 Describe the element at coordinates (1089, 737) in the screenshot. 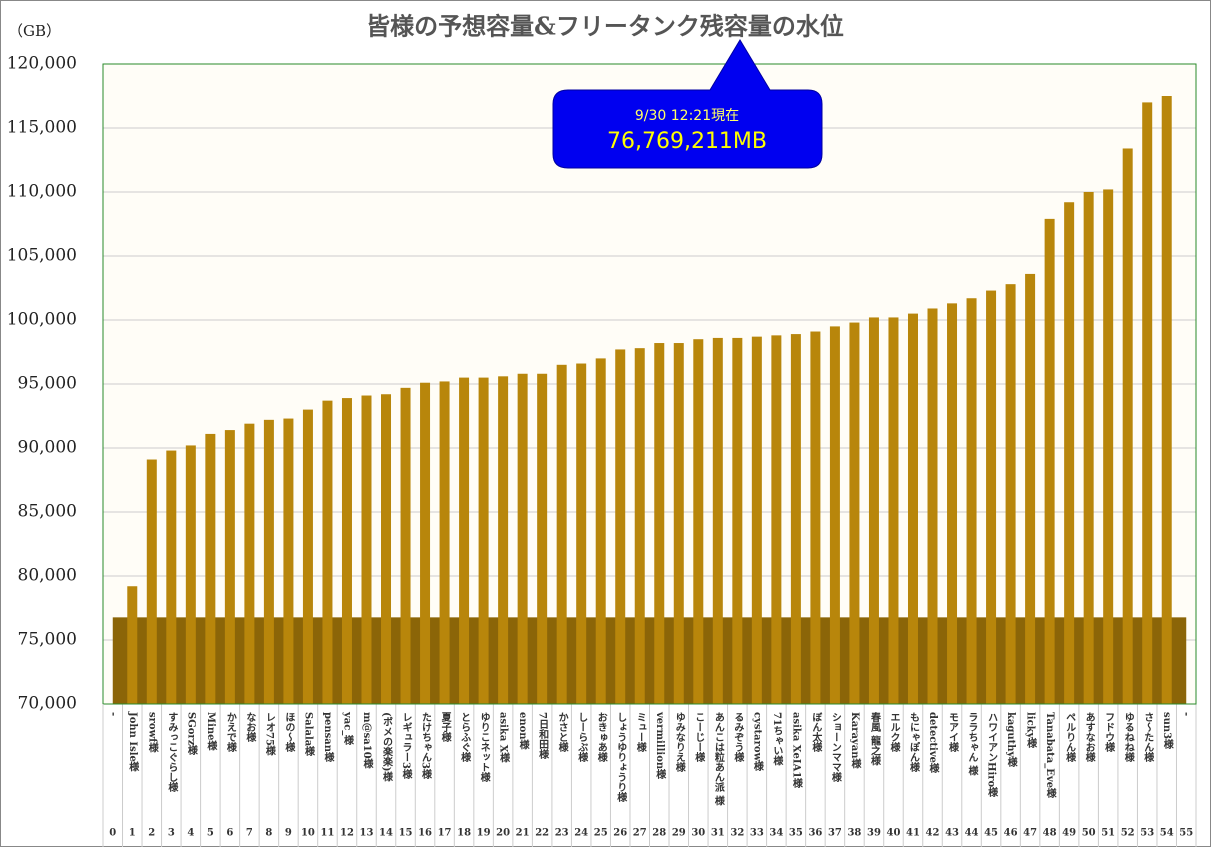

I see `x-tick-label: あすなお様` at that location.